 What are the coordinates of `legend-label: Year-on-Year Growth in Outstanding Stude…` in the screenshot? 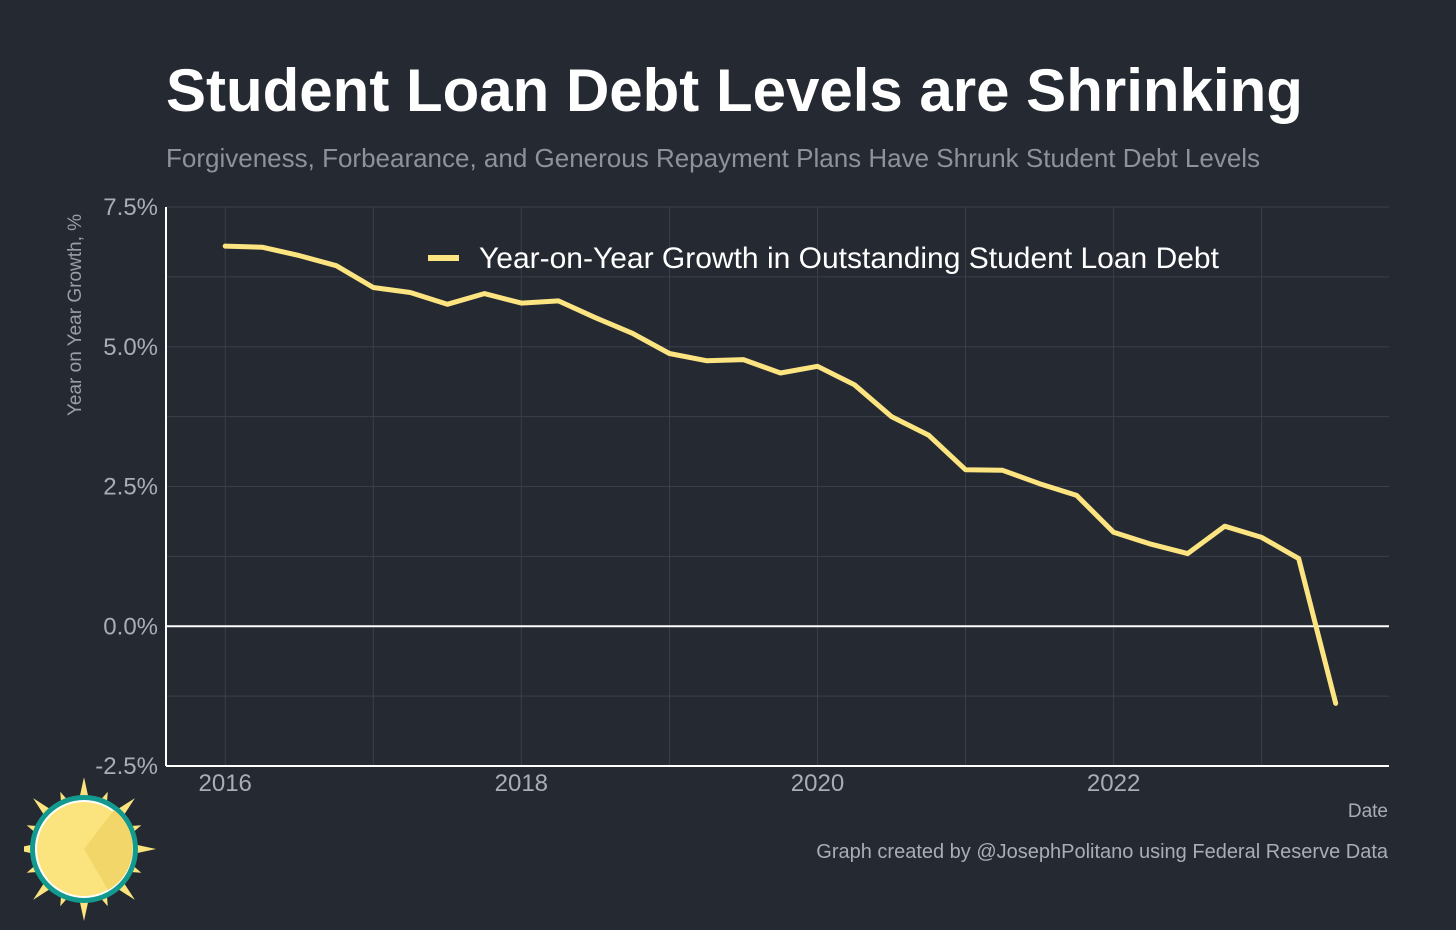 It's located at (849, 258).